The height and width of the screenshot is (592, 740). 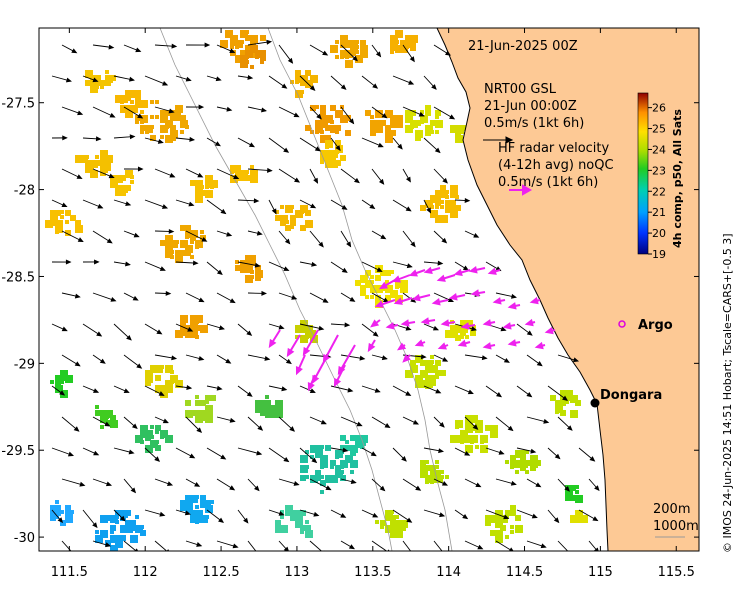 What do you see at coordinates (69, 572) in the screenshot?
I see `x-tick-label: 111.5` at bounding box center [69, 572].